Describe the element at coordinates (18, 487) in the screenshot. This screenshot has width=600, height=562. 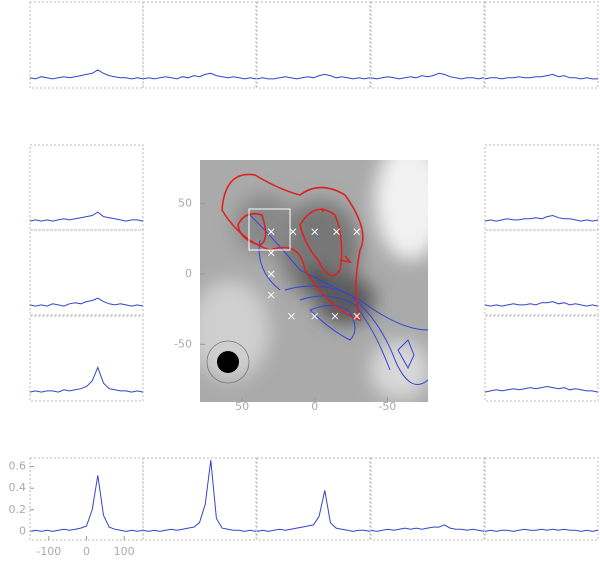
I see `y-tick-label: 0.4` at that location.